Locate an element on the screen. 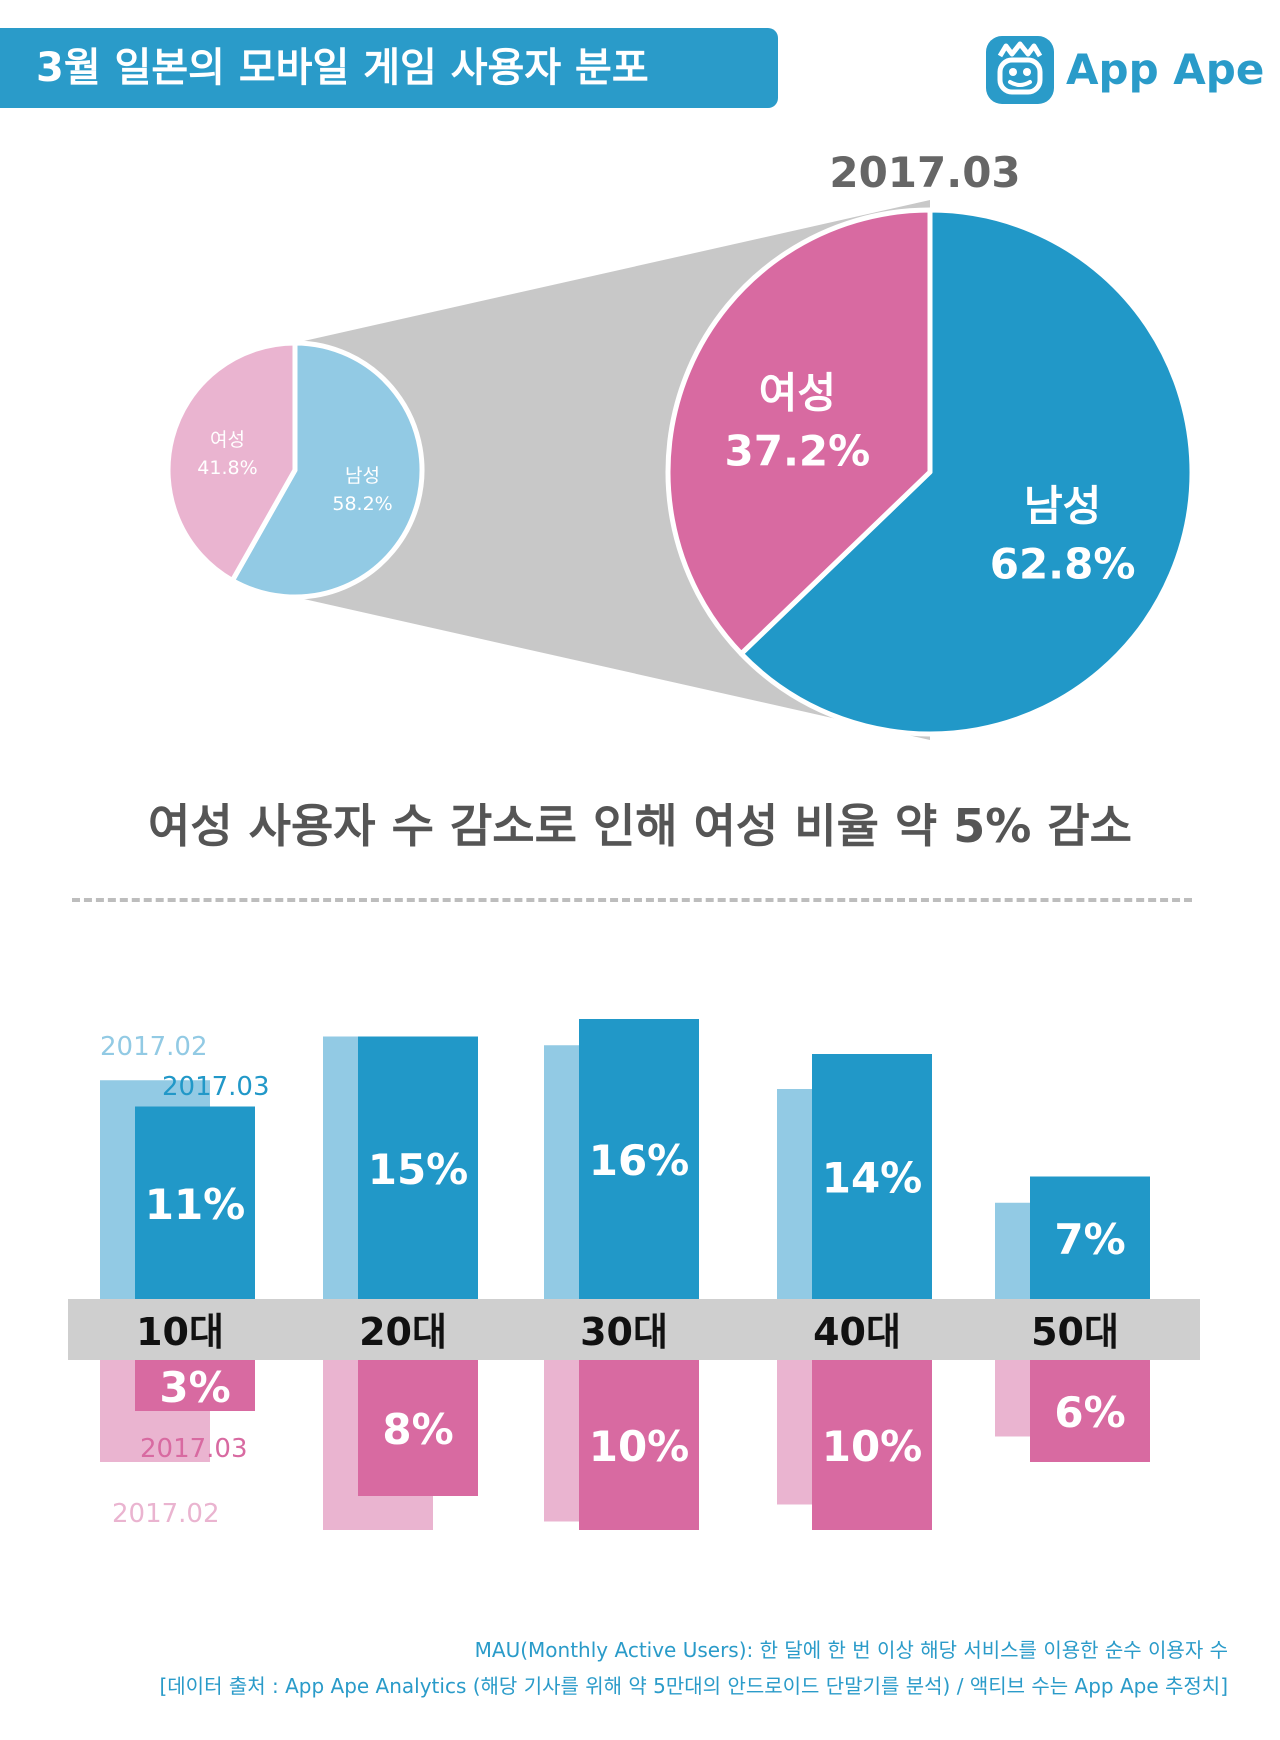  logo-text: App Ape is located at coordinates (1165, 69).